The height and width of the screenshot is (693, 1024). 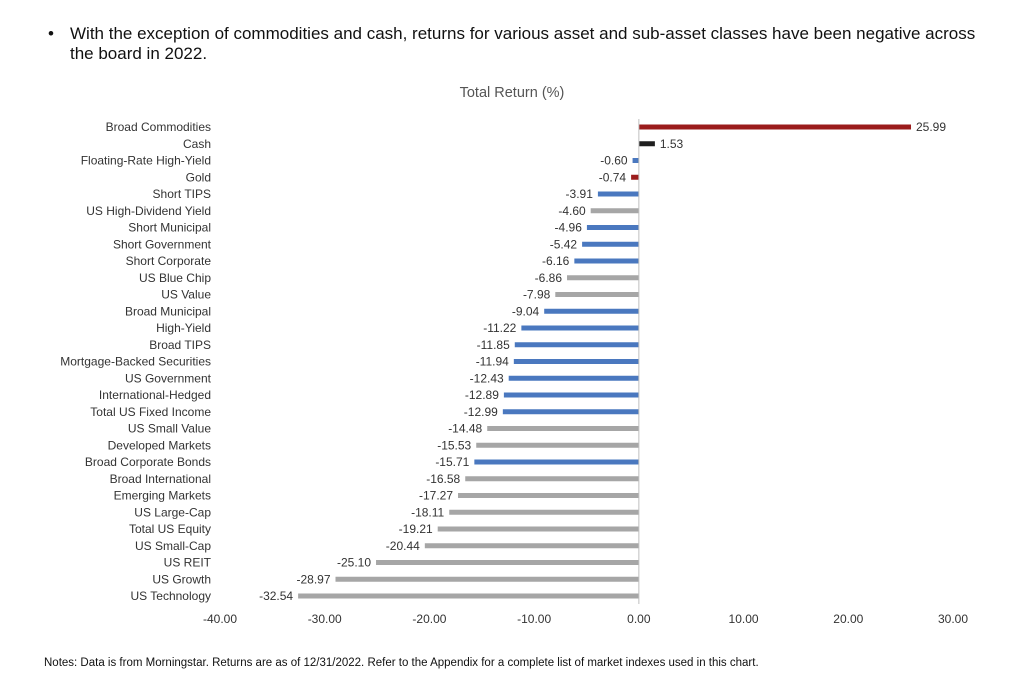 I want to click on value-label-broad-corporate-bonds: -15.71, so click(x=452, y=462).